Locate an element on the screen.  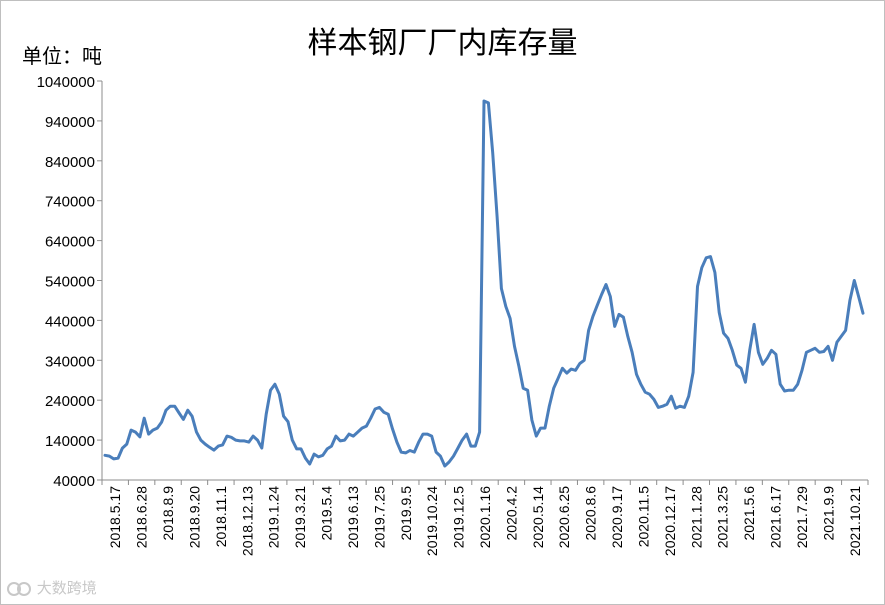
x-tick-label: 2019.12.5 is located at coordinates (459, 517).